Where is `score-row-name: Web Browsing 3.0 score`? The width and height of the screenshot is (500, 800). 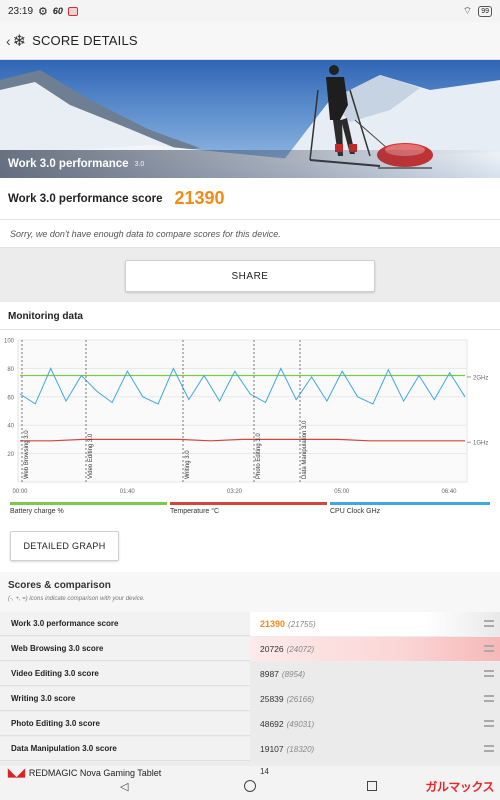
score-row-name: Web Browsing 3.0 score is located at coordinates (57, 648).